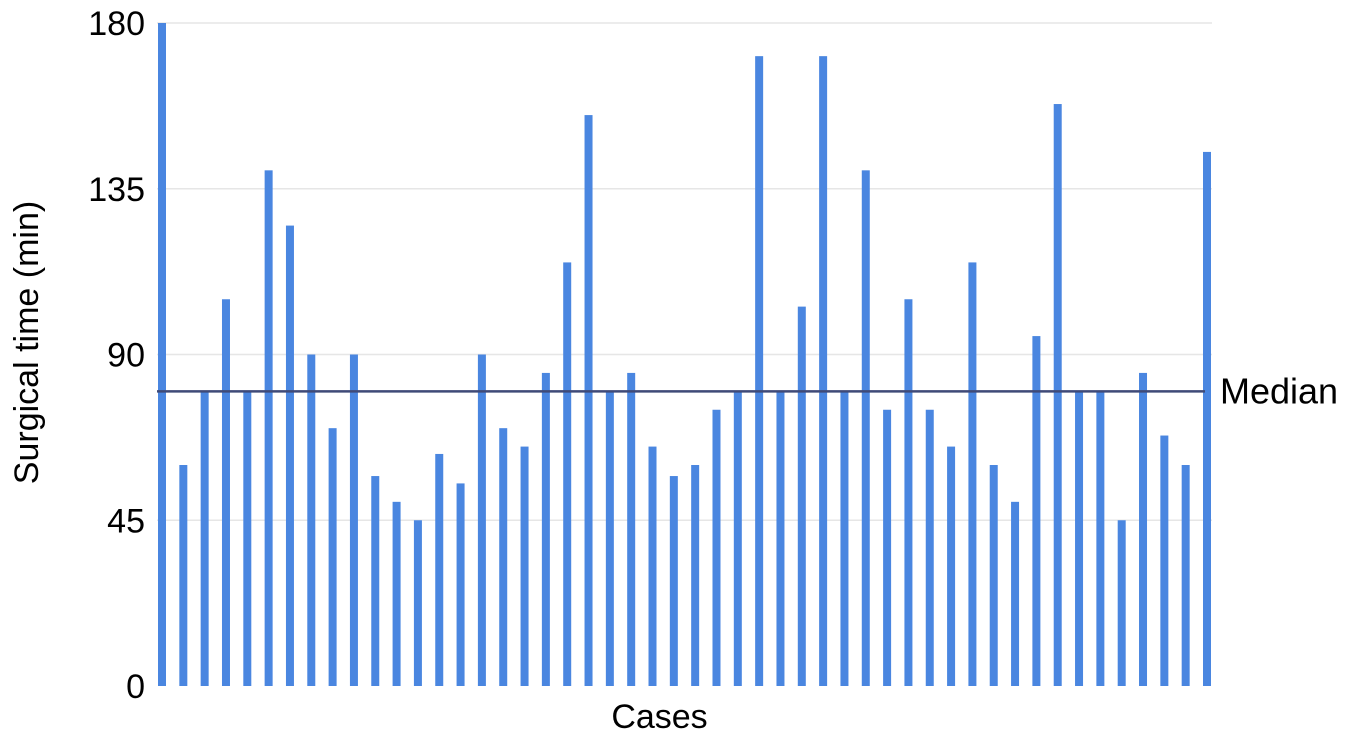 Image resolution: width=1356 pixels, height=749 pixels. Describe the element at coordinates (1279, 390) in the screenshot. I see `median-label: Median` at that location.